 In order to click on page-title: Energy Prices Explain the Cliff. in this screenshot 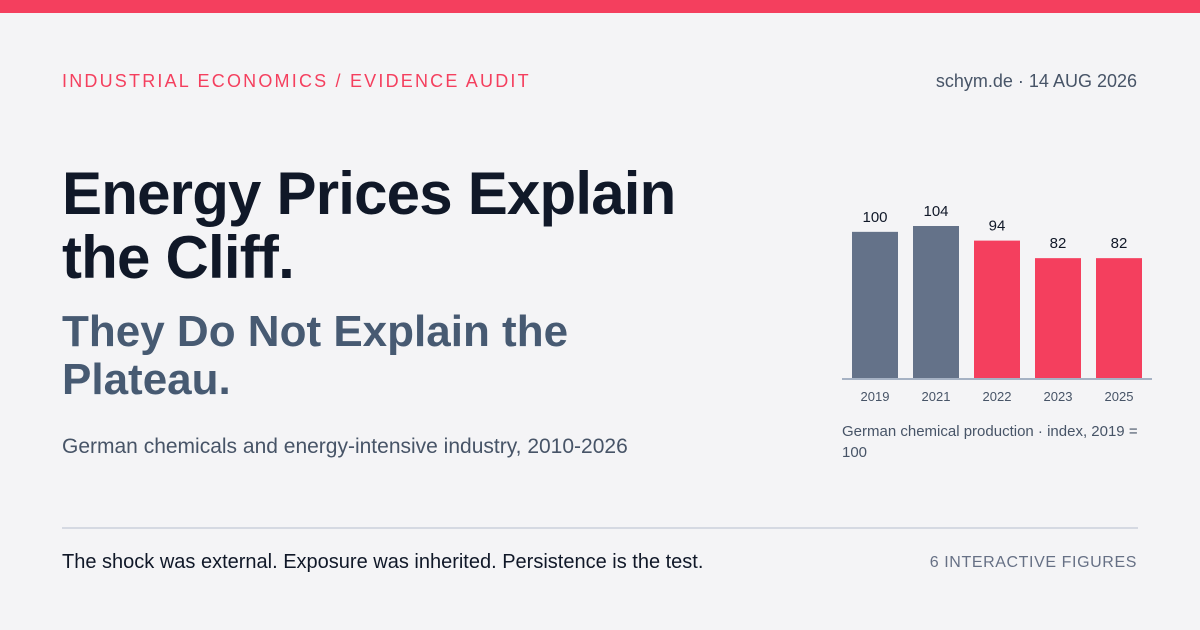, I will do `click(369, 225)`.